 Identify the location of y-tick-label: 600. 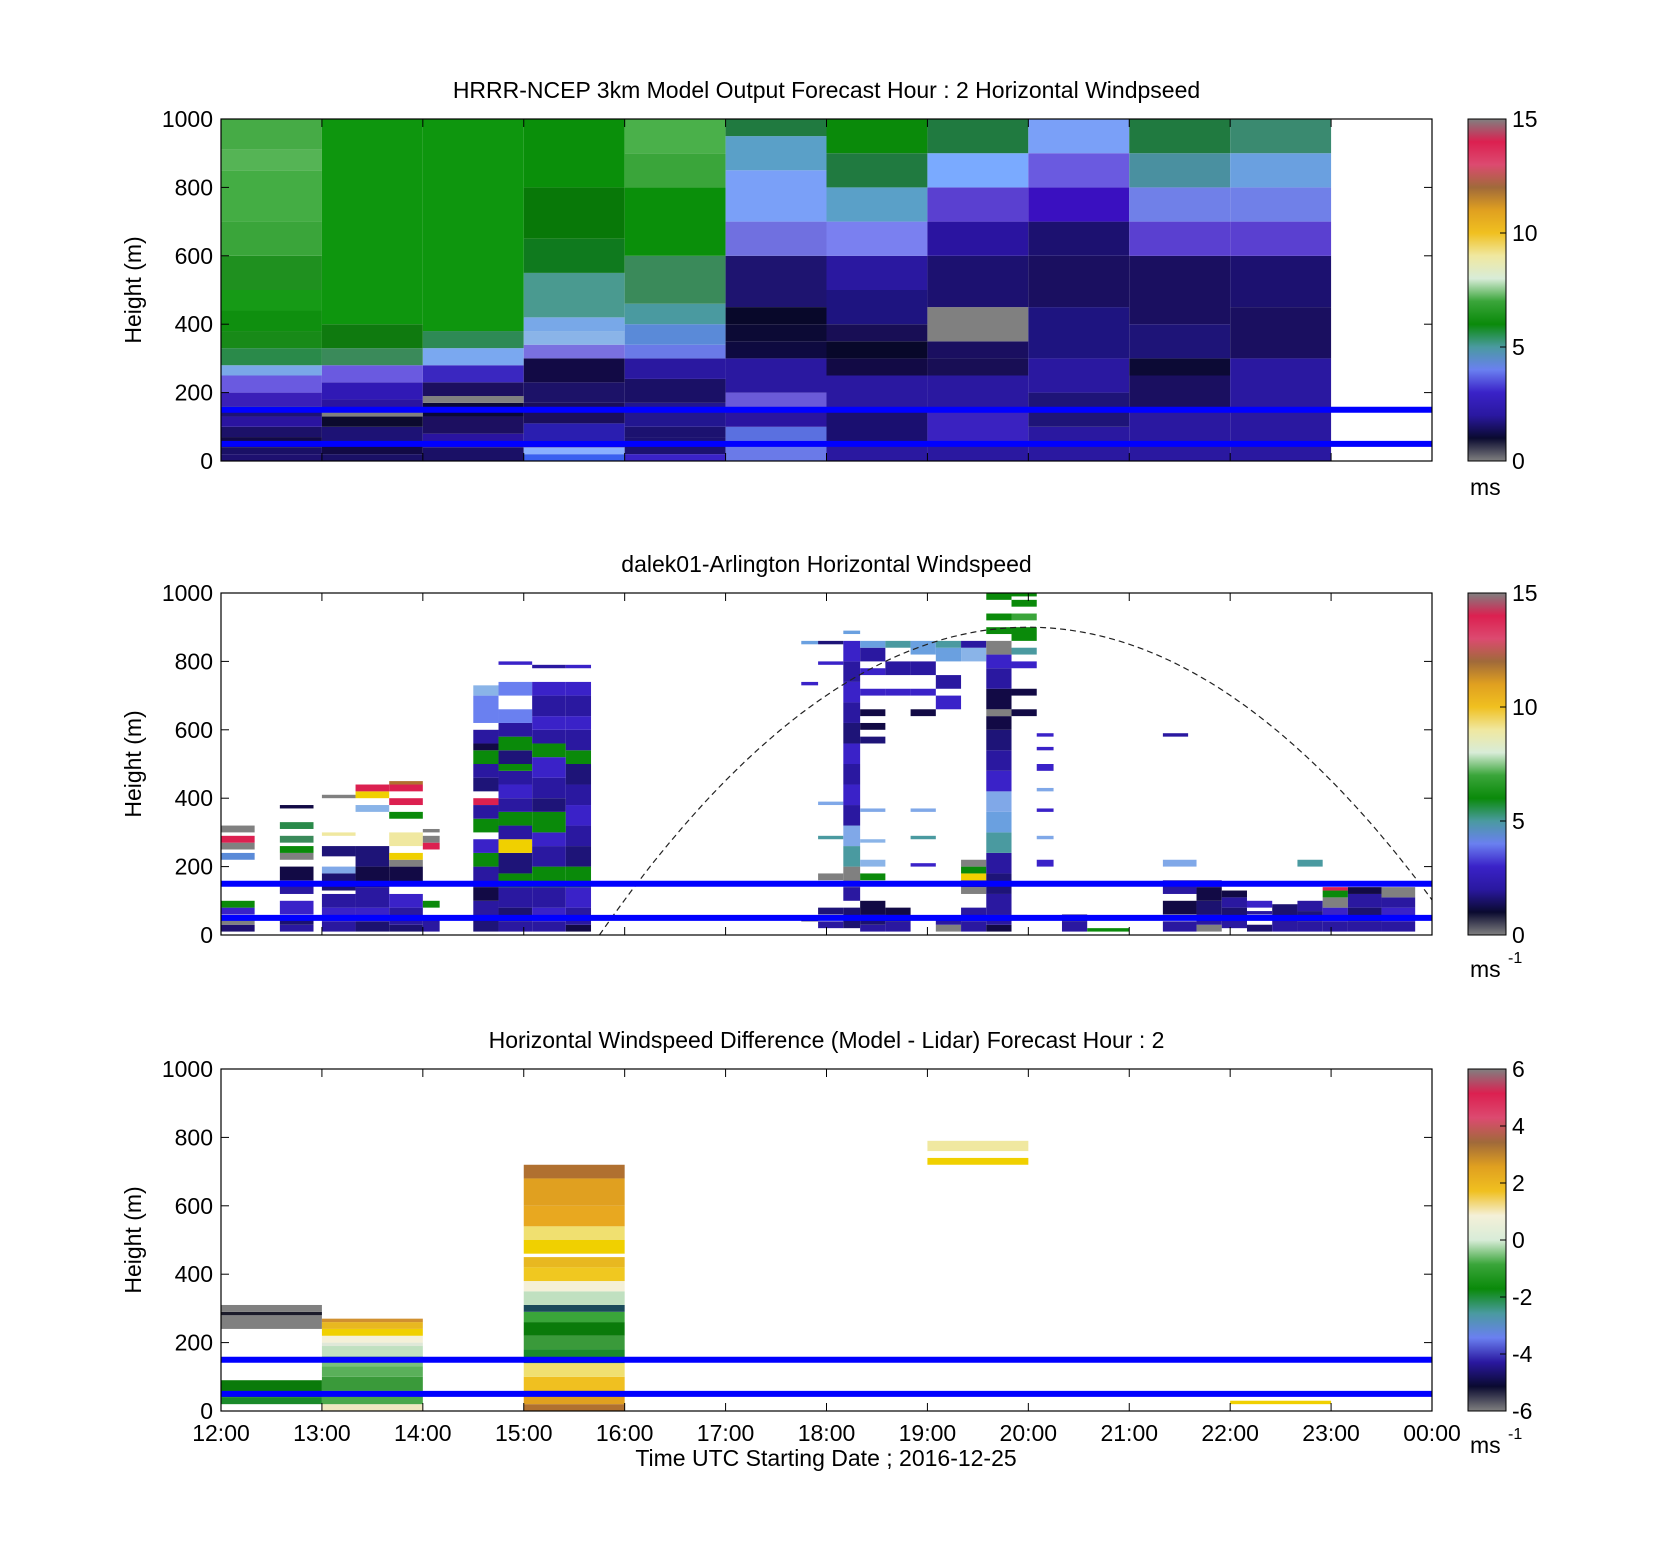
(194, 256).